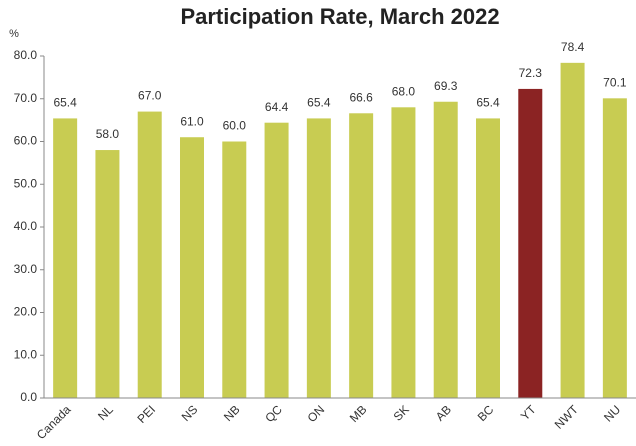 The width and height of the screenshot is (636, 446). Describe the element at coordinates (14, 34) in the screenshot. I see `y-axis-label: %` at that location.